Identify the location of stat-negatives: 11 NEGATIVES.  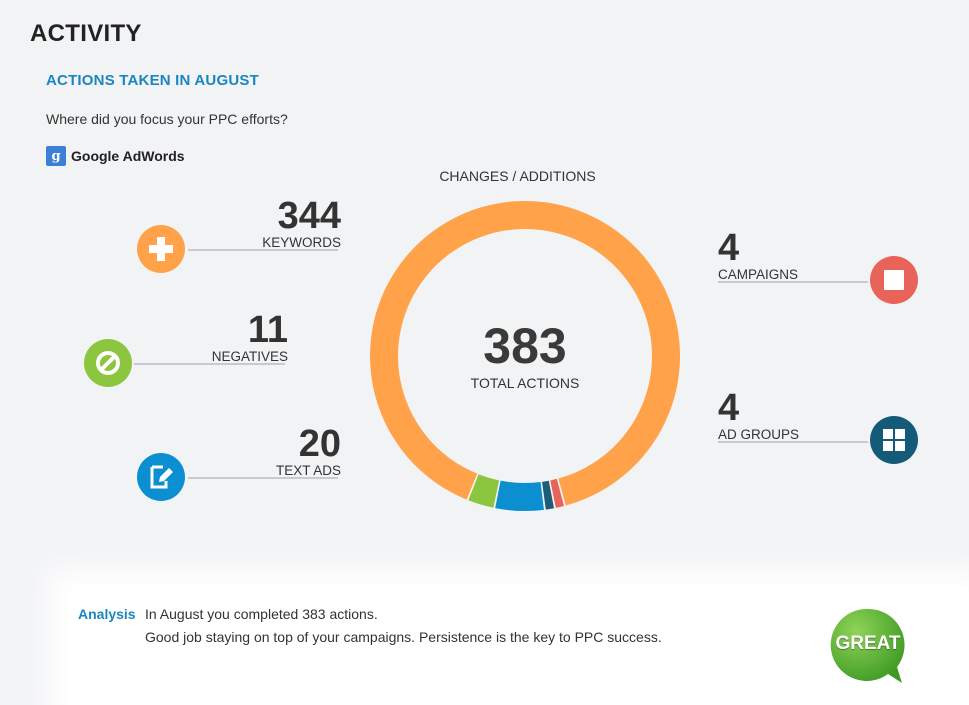
(219, 338).